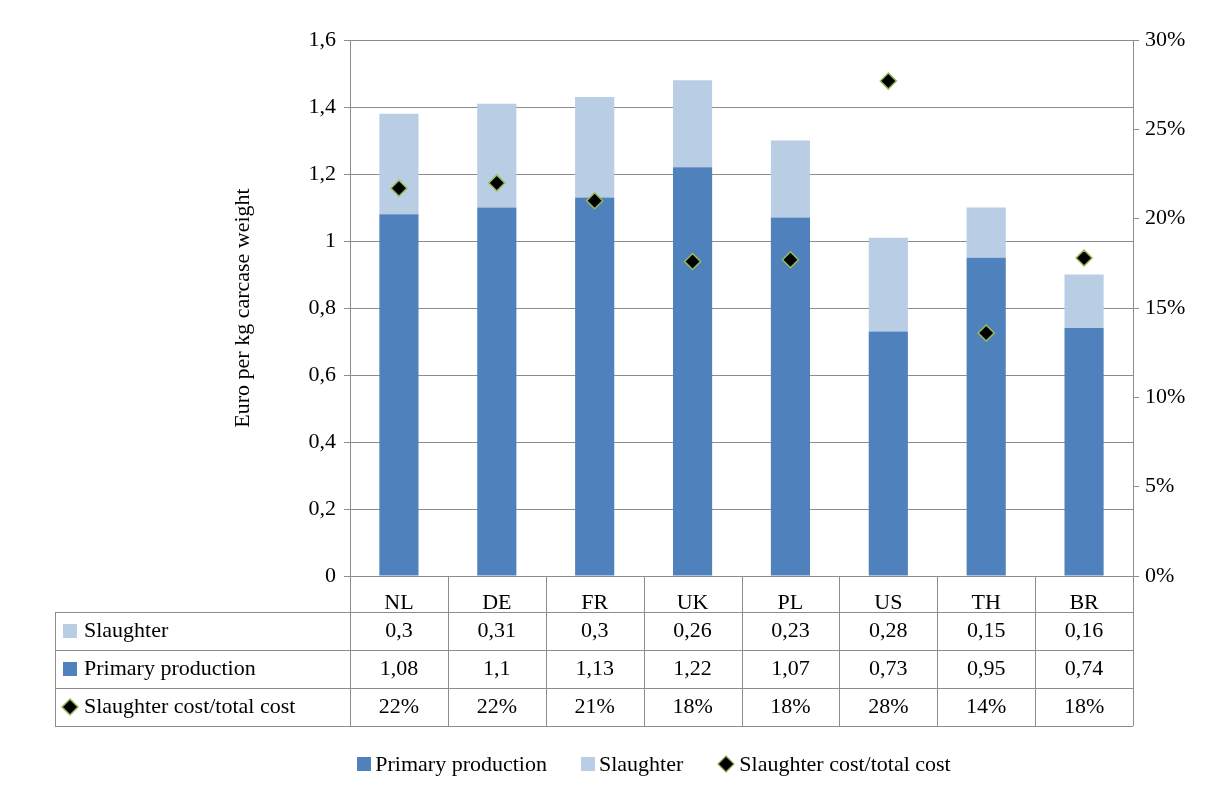  What do you see at coordinates (888, 601) in the screenshot?
I see `x-tick-label: US` at bounding box center [888, 601].